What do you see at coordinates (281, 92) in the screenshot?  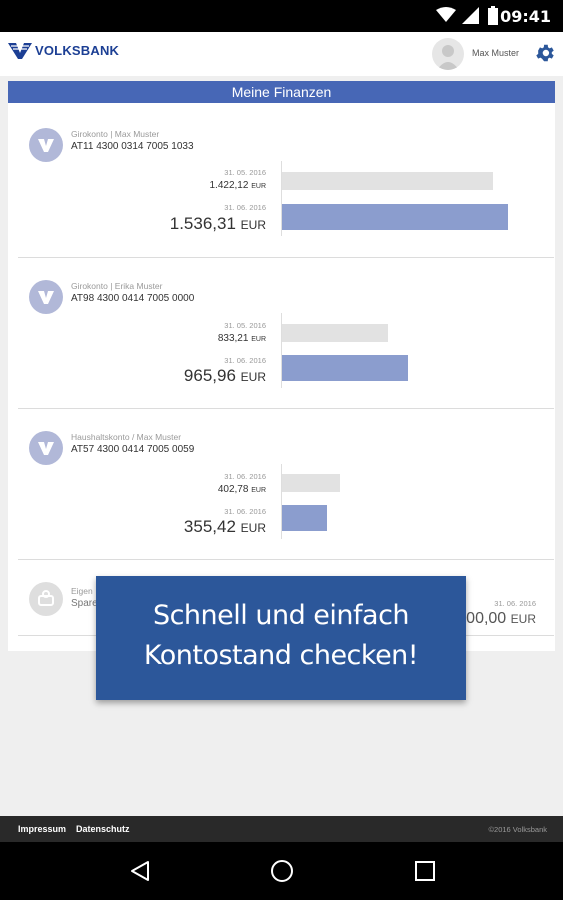 I see `section-title: Meine Finanzen` at bounding box center [281, 92].